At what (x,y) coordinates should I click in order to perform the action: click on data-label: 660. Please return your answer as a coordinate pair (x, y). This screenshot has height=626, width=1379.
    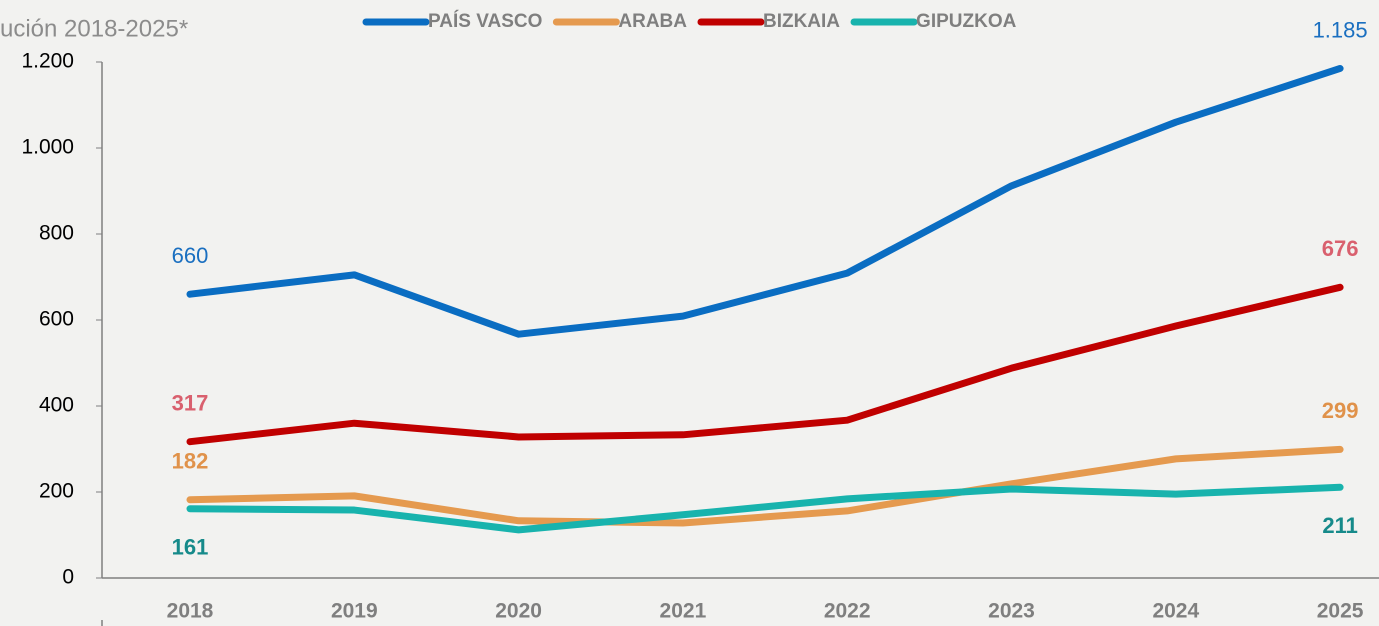
    Looking at the image, I should click on (190, 255).